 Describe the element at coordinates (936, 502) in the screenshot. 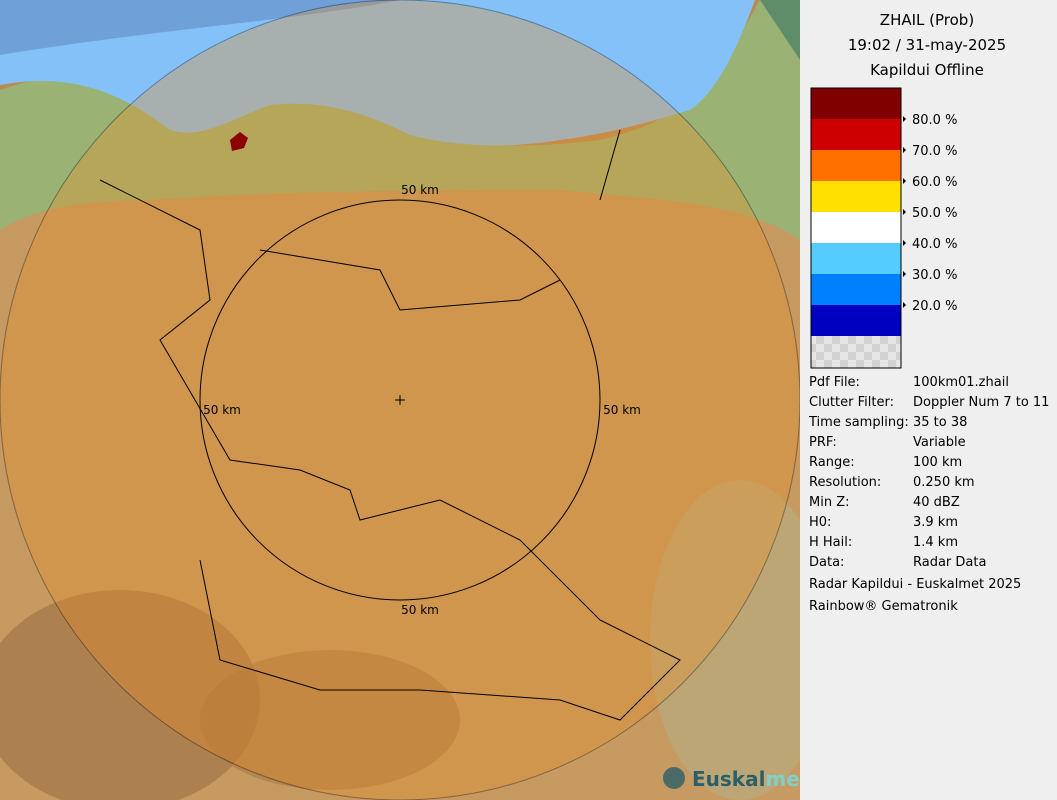

I see `info-value: 40 dBZ` at that location.